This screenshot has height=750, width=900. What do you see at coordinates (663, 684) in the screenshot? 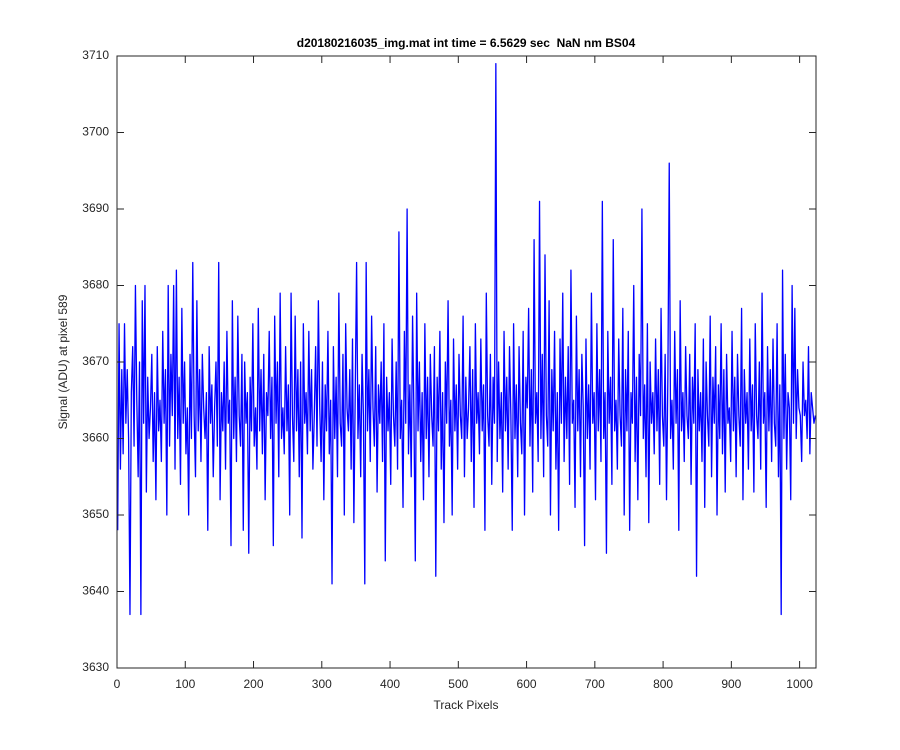
I see `x-tick-label: 800` at bounding box center [663, 684].